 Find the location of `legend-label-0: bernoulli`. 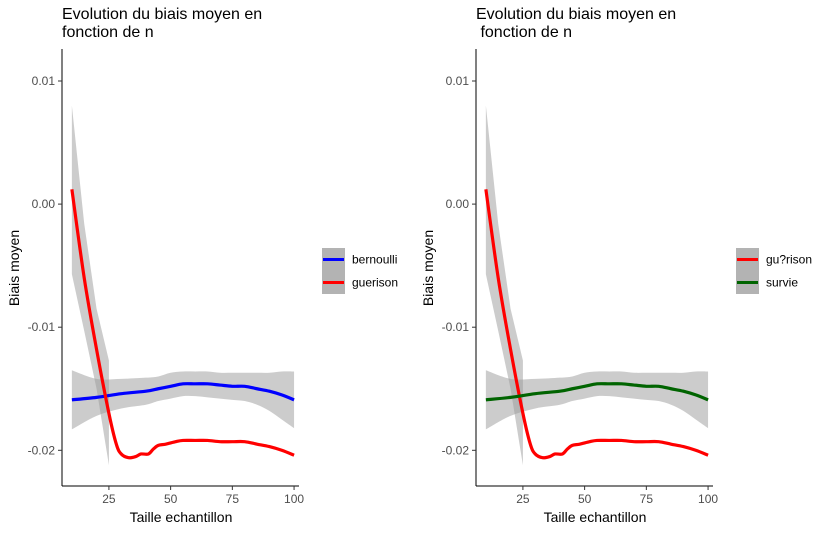

legend-label-0: bernoulli is located at coordinates (374, 260).